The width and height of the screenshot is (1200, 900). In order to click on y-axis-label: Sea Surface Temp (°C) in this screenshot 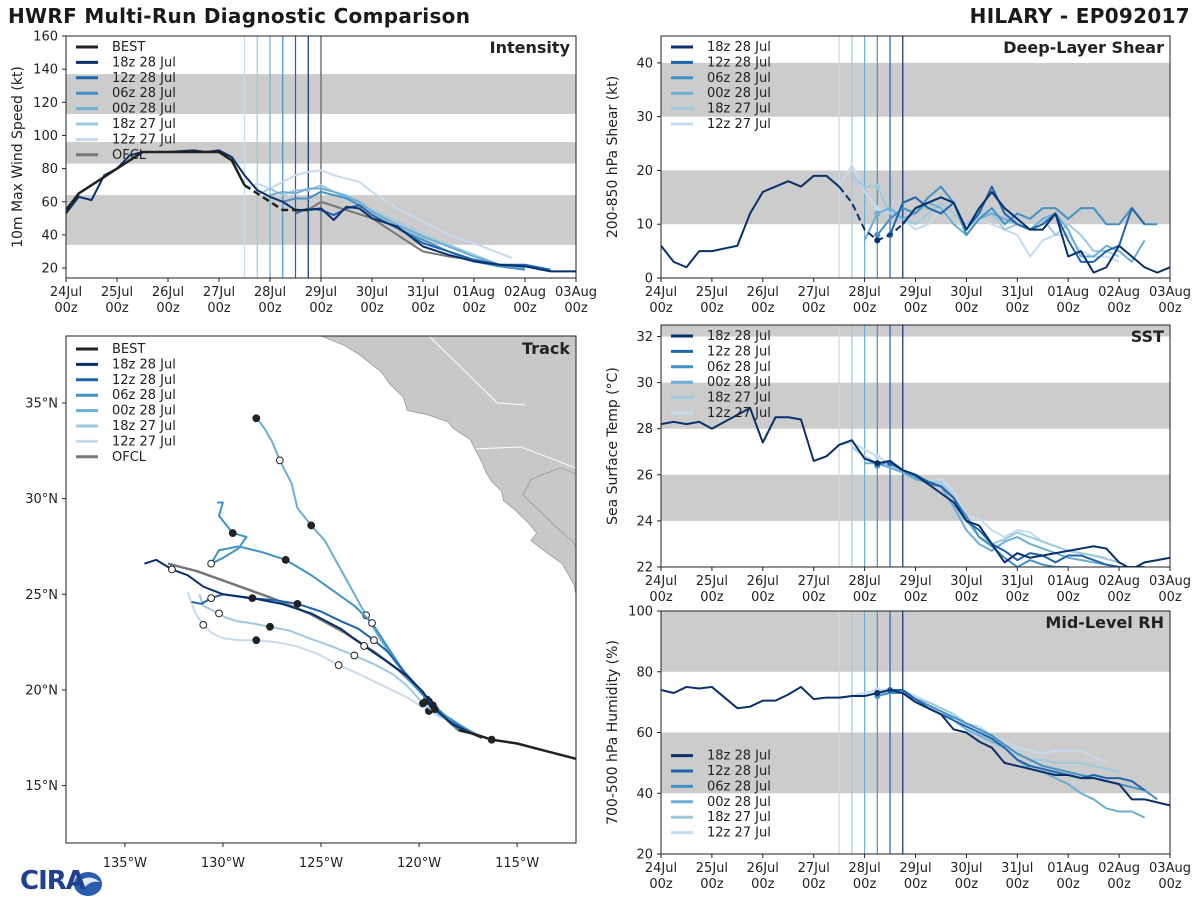, I will do `click(613, 446)`.